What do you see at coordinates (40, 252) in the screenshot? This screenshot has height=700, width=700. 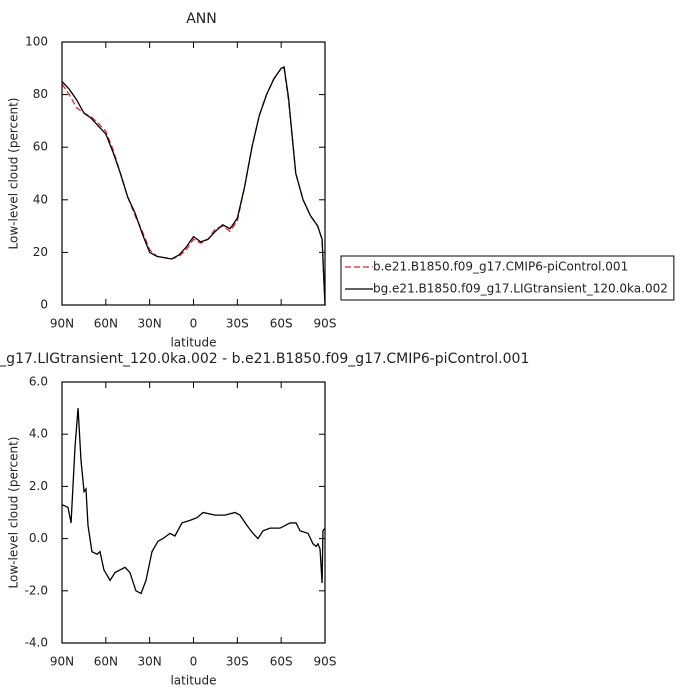 I see `y-tick-label: 20` at bounding box center [40, 252].